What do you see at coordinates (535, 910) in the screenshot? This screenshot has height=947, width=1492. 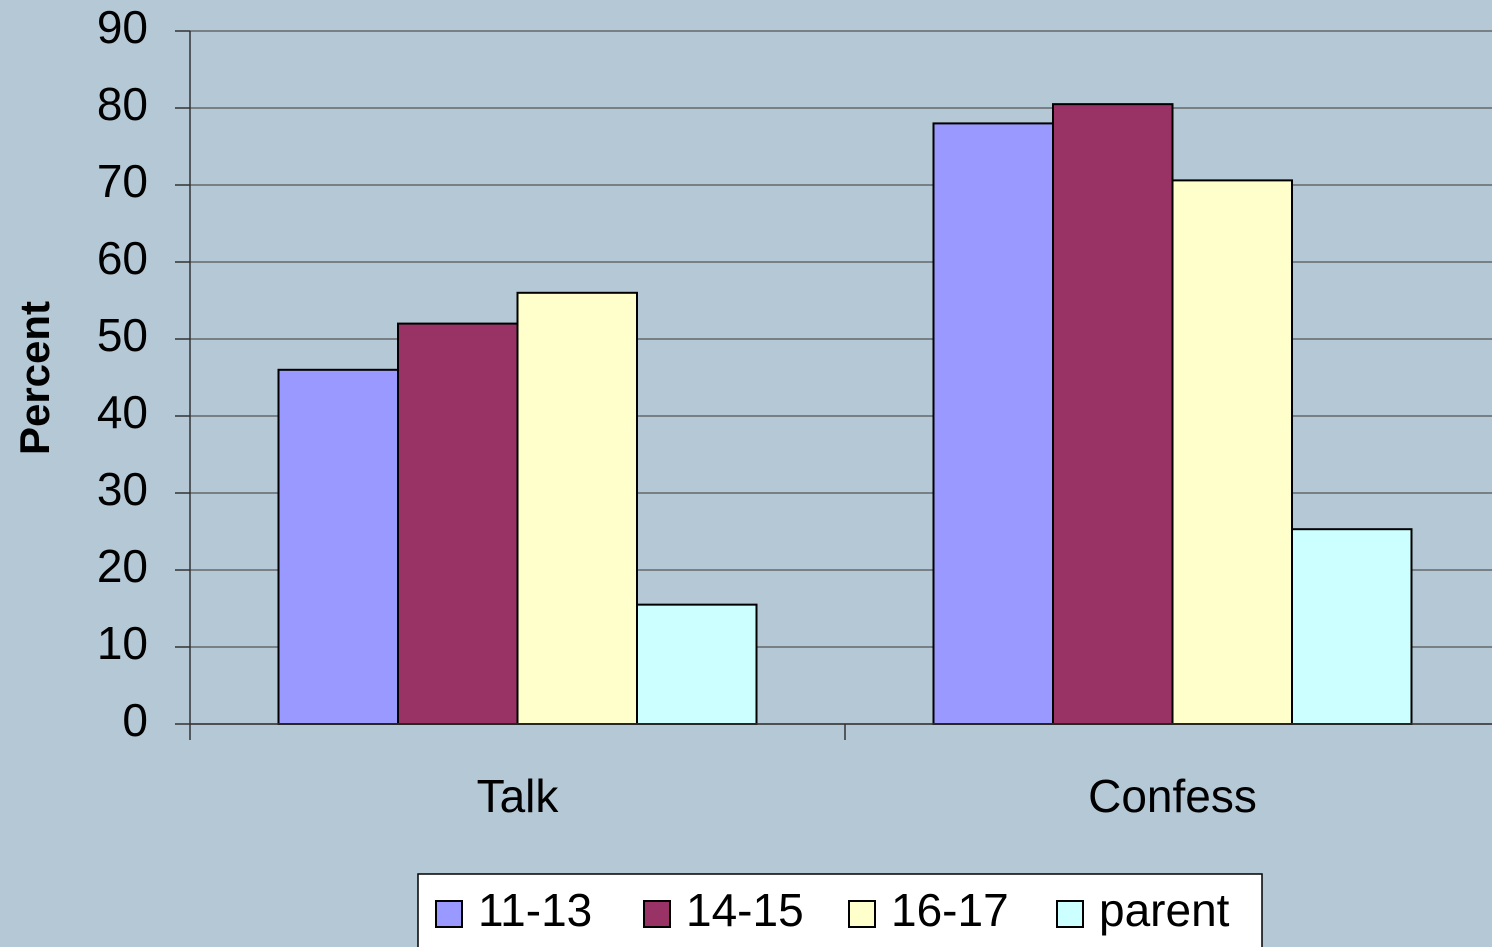 I see `legend-label: 11-13` at bounding box center [535, 910].